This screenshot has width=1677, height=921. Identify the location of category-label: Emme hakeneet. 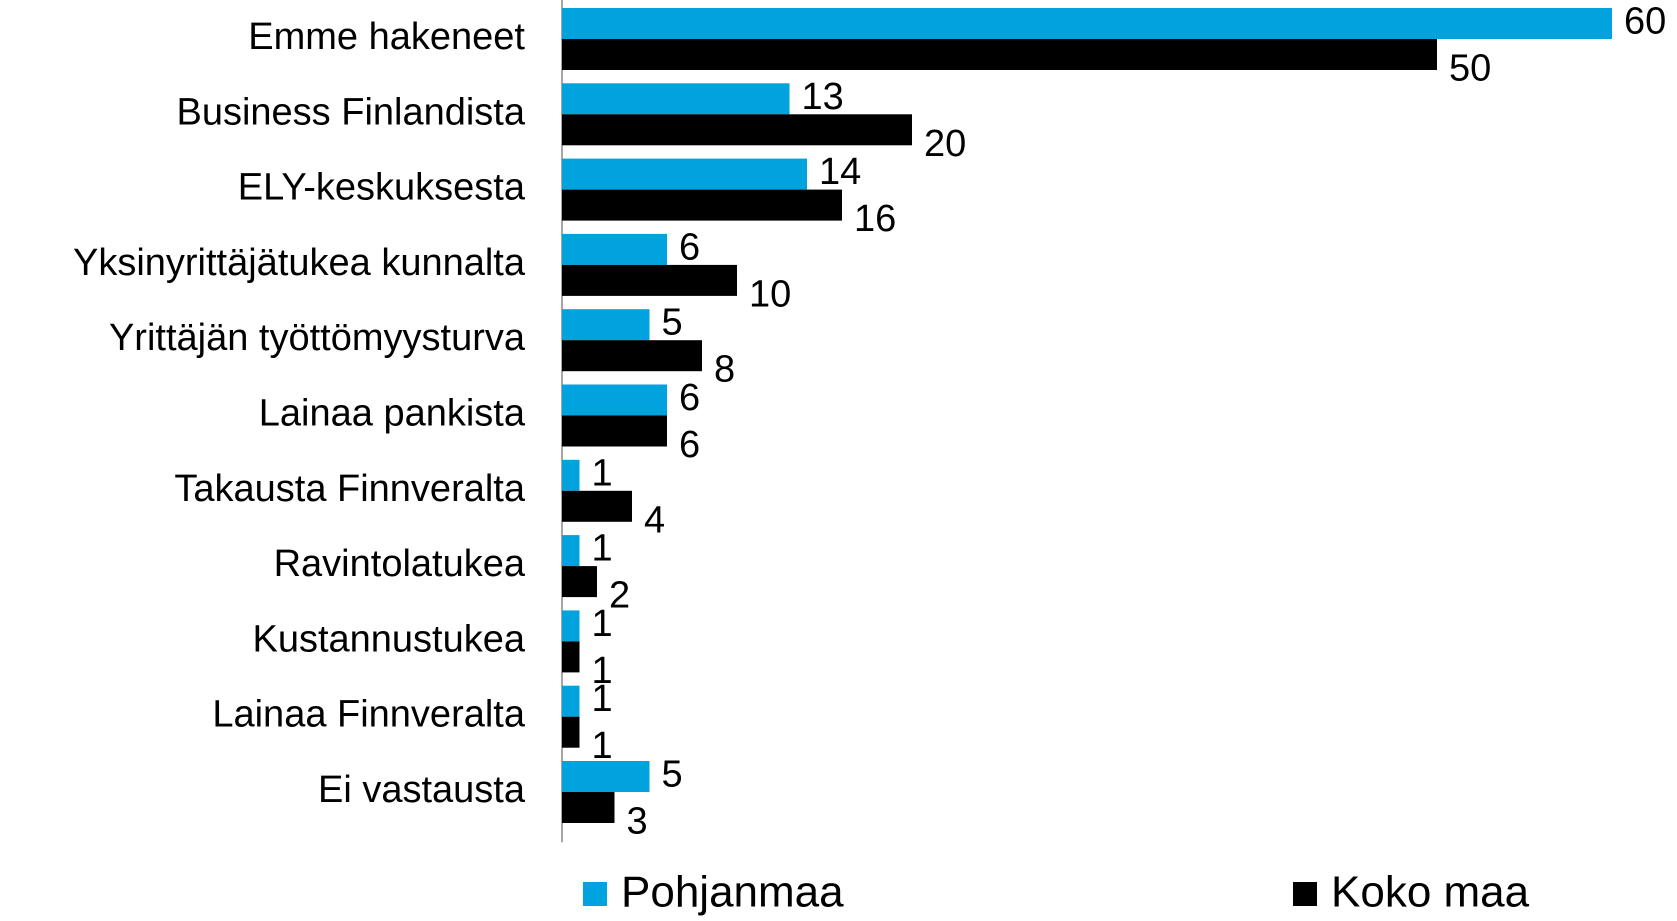
(386, 37).